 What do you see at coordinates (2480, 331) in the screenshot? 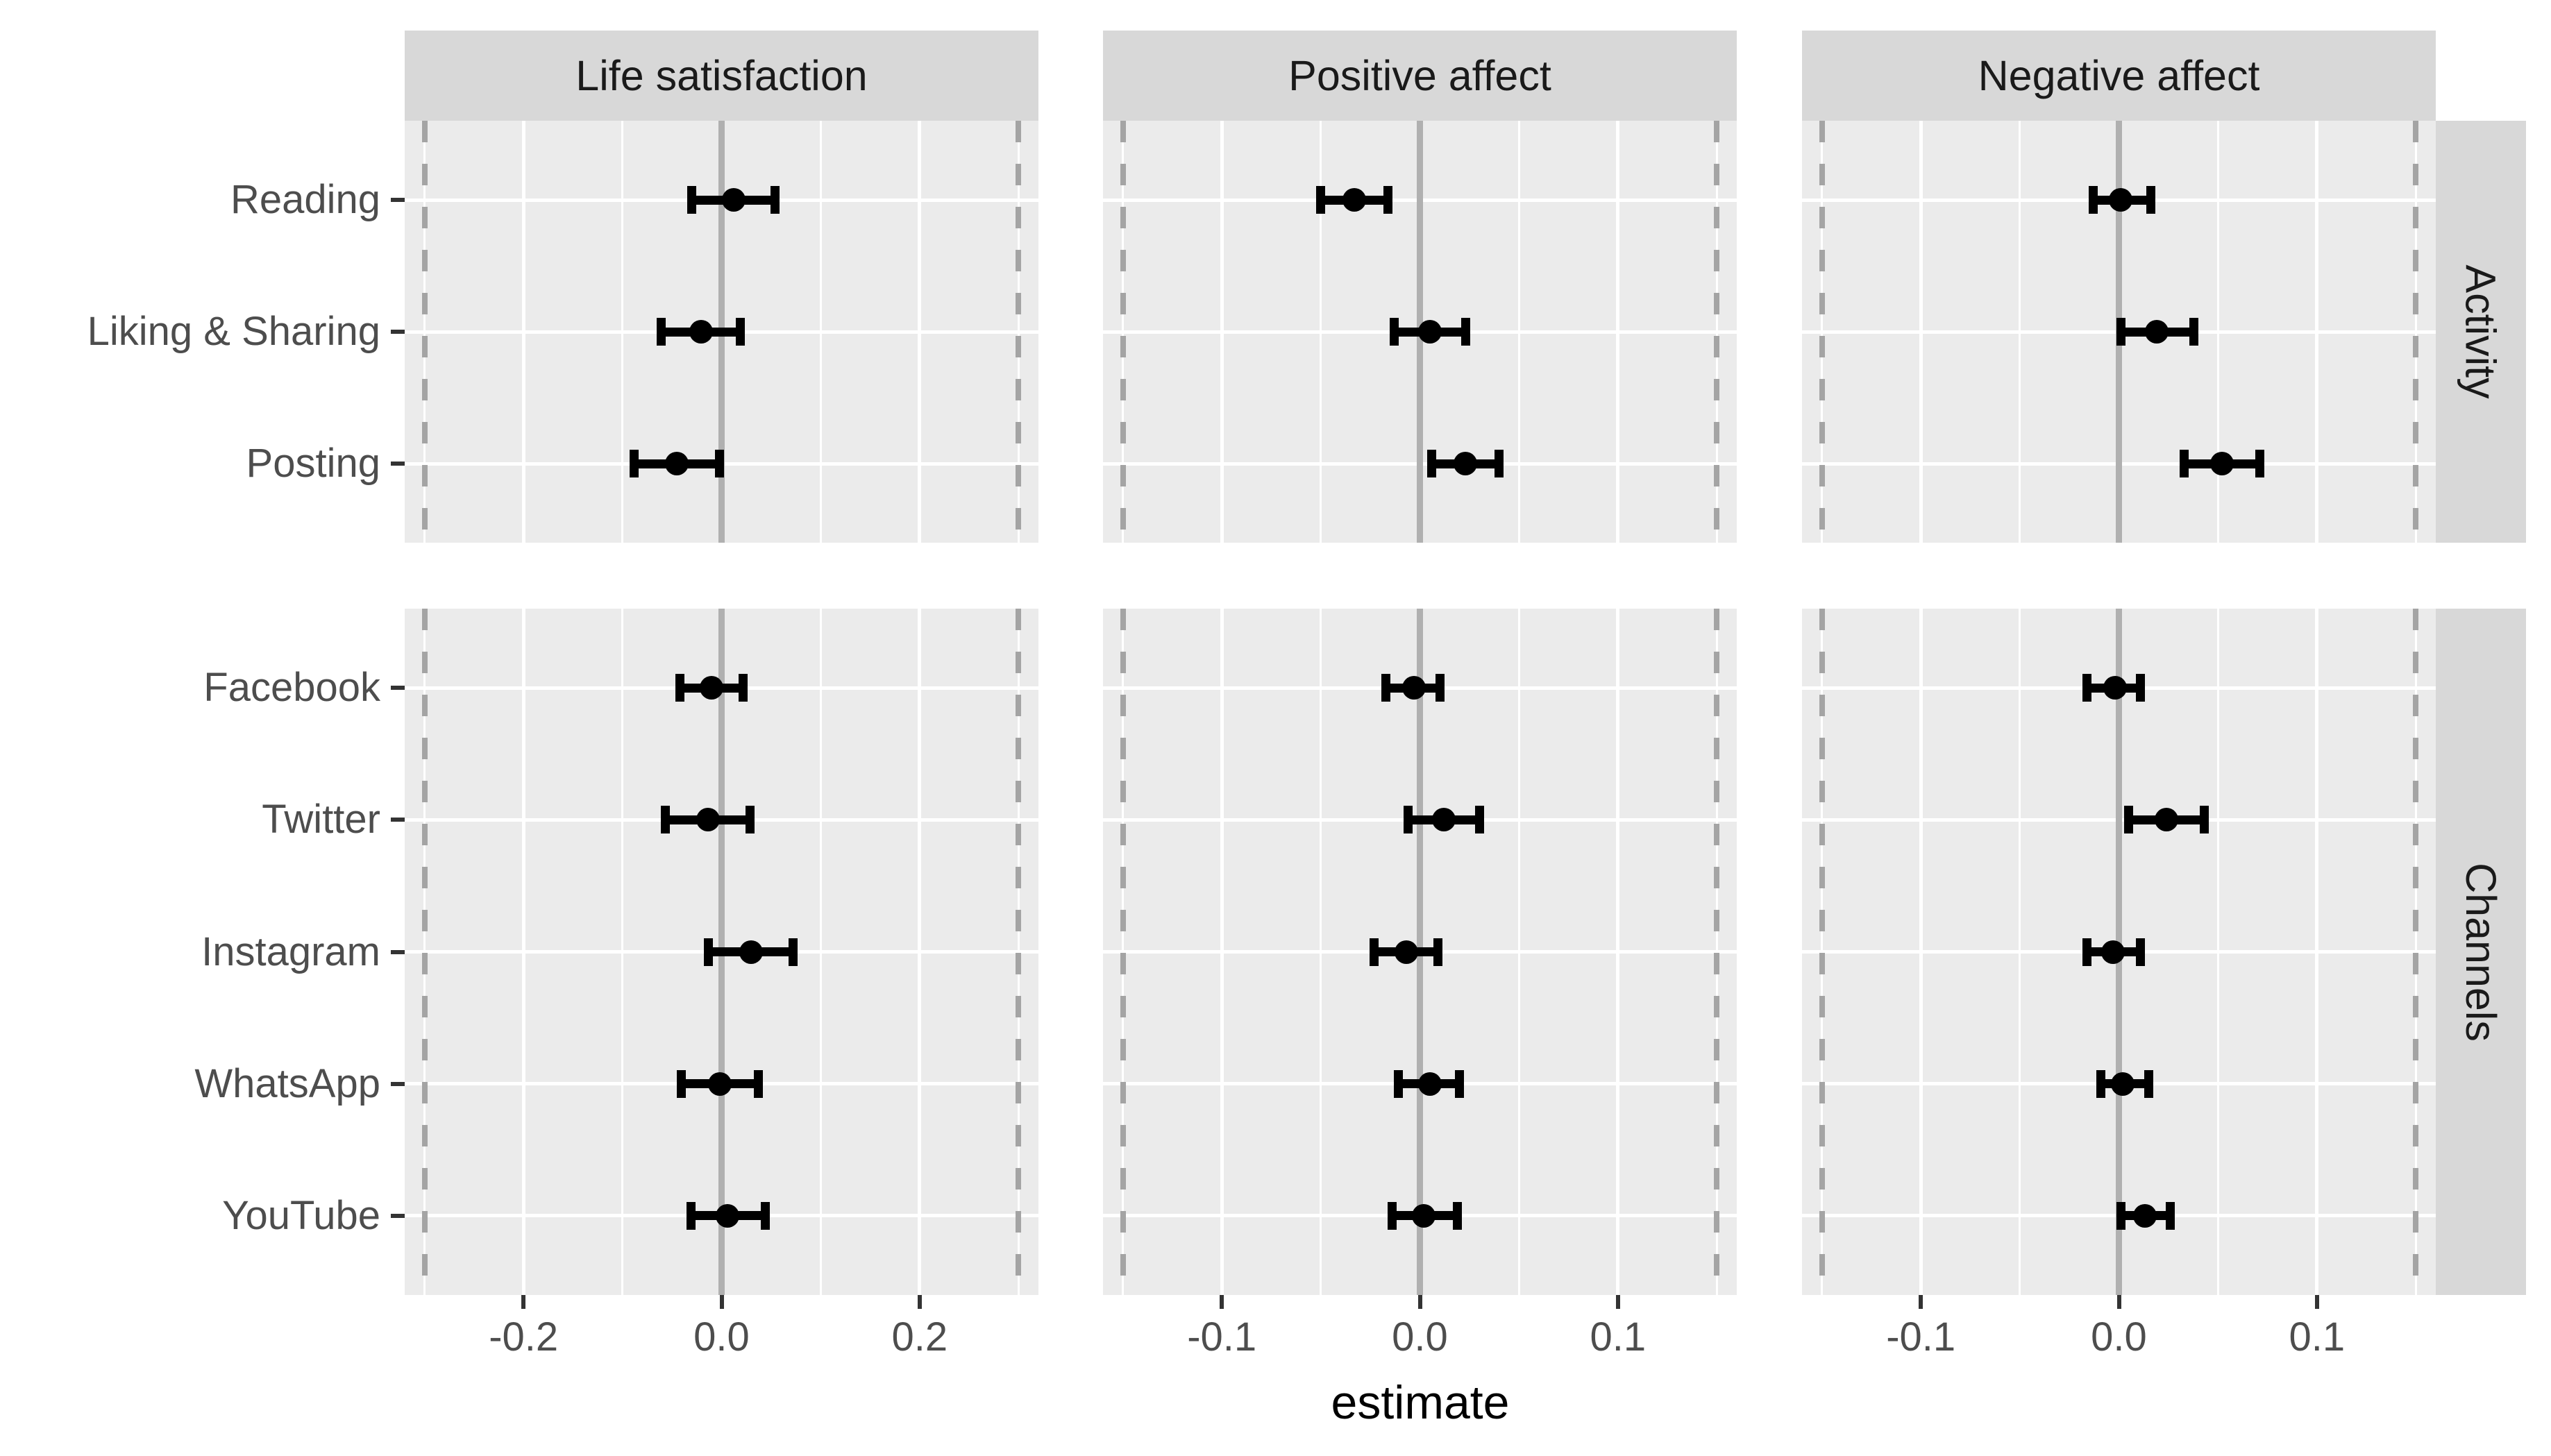
I see `facet-strip-right-label: Activity` at bounding box center [2480, 331].